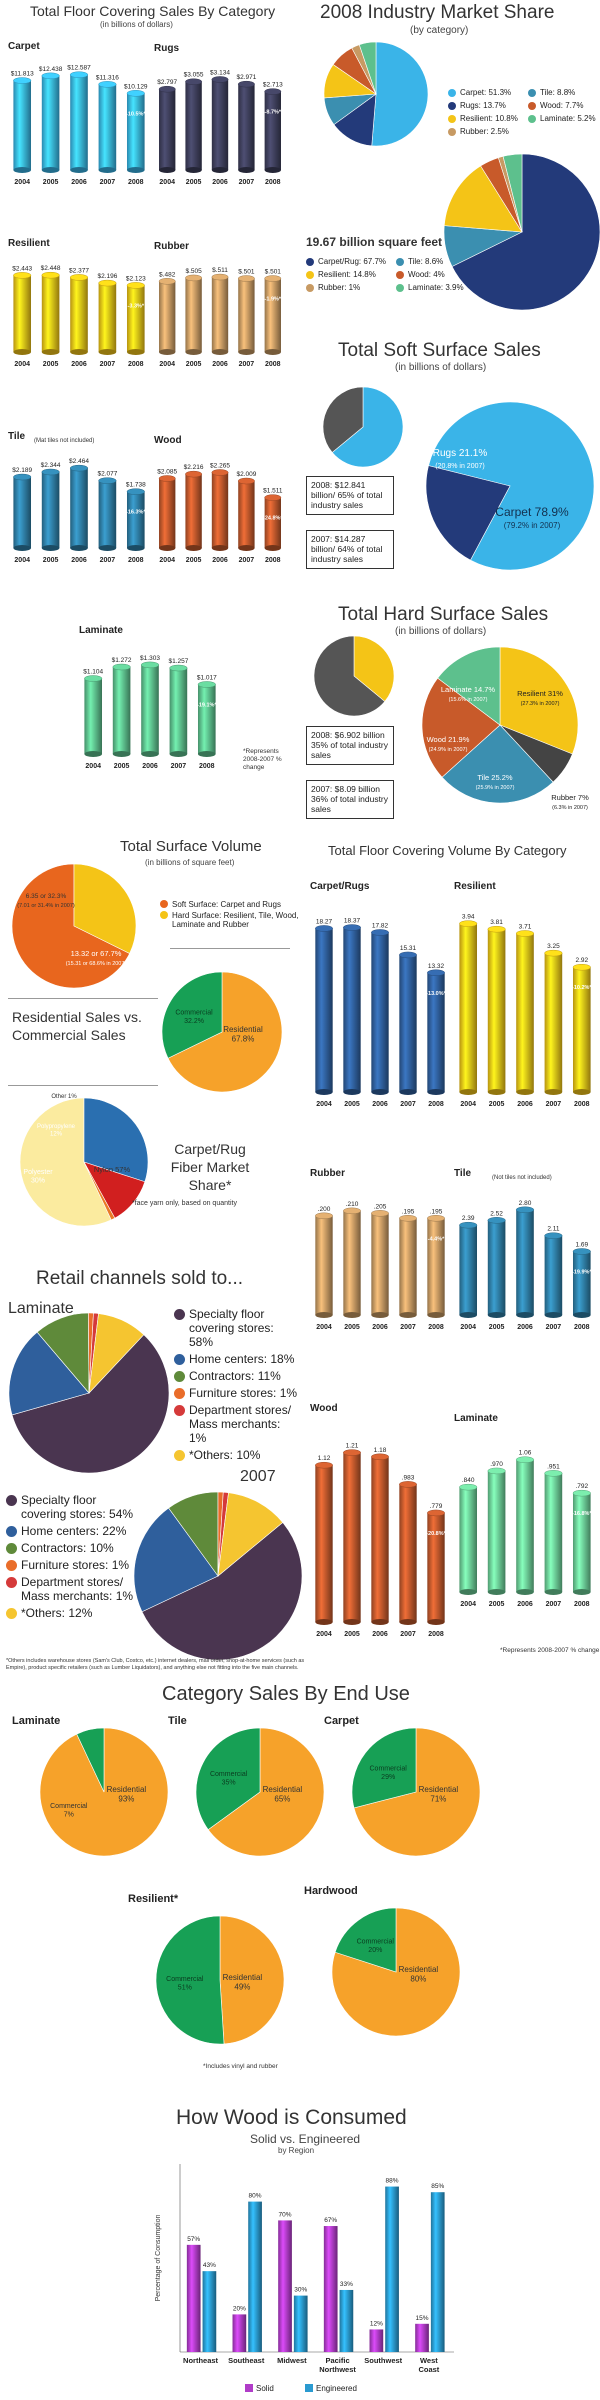 This screenshot has height=2400, width=600. Describe the element at coordinates (582, 988) in the screenshot. I see `change-label: -10.2%*` at that location.